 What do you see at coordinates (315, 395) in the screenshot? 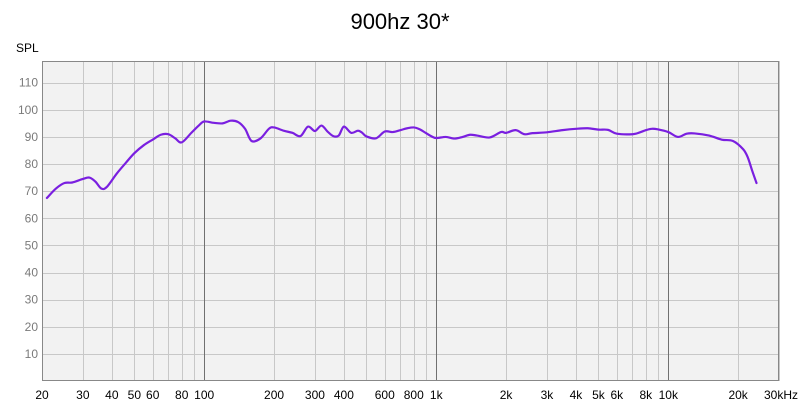
I see `x-tick-label: 300` at bounding box center [315, 395].